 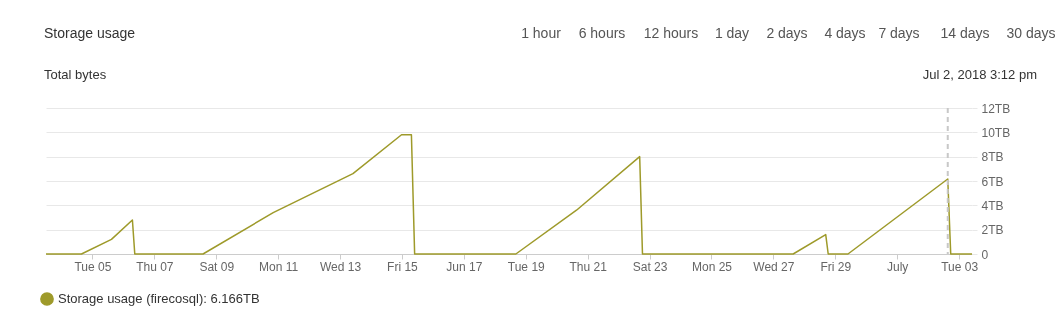 I want to click on text: 1 hour, so click(x=541, y=33).